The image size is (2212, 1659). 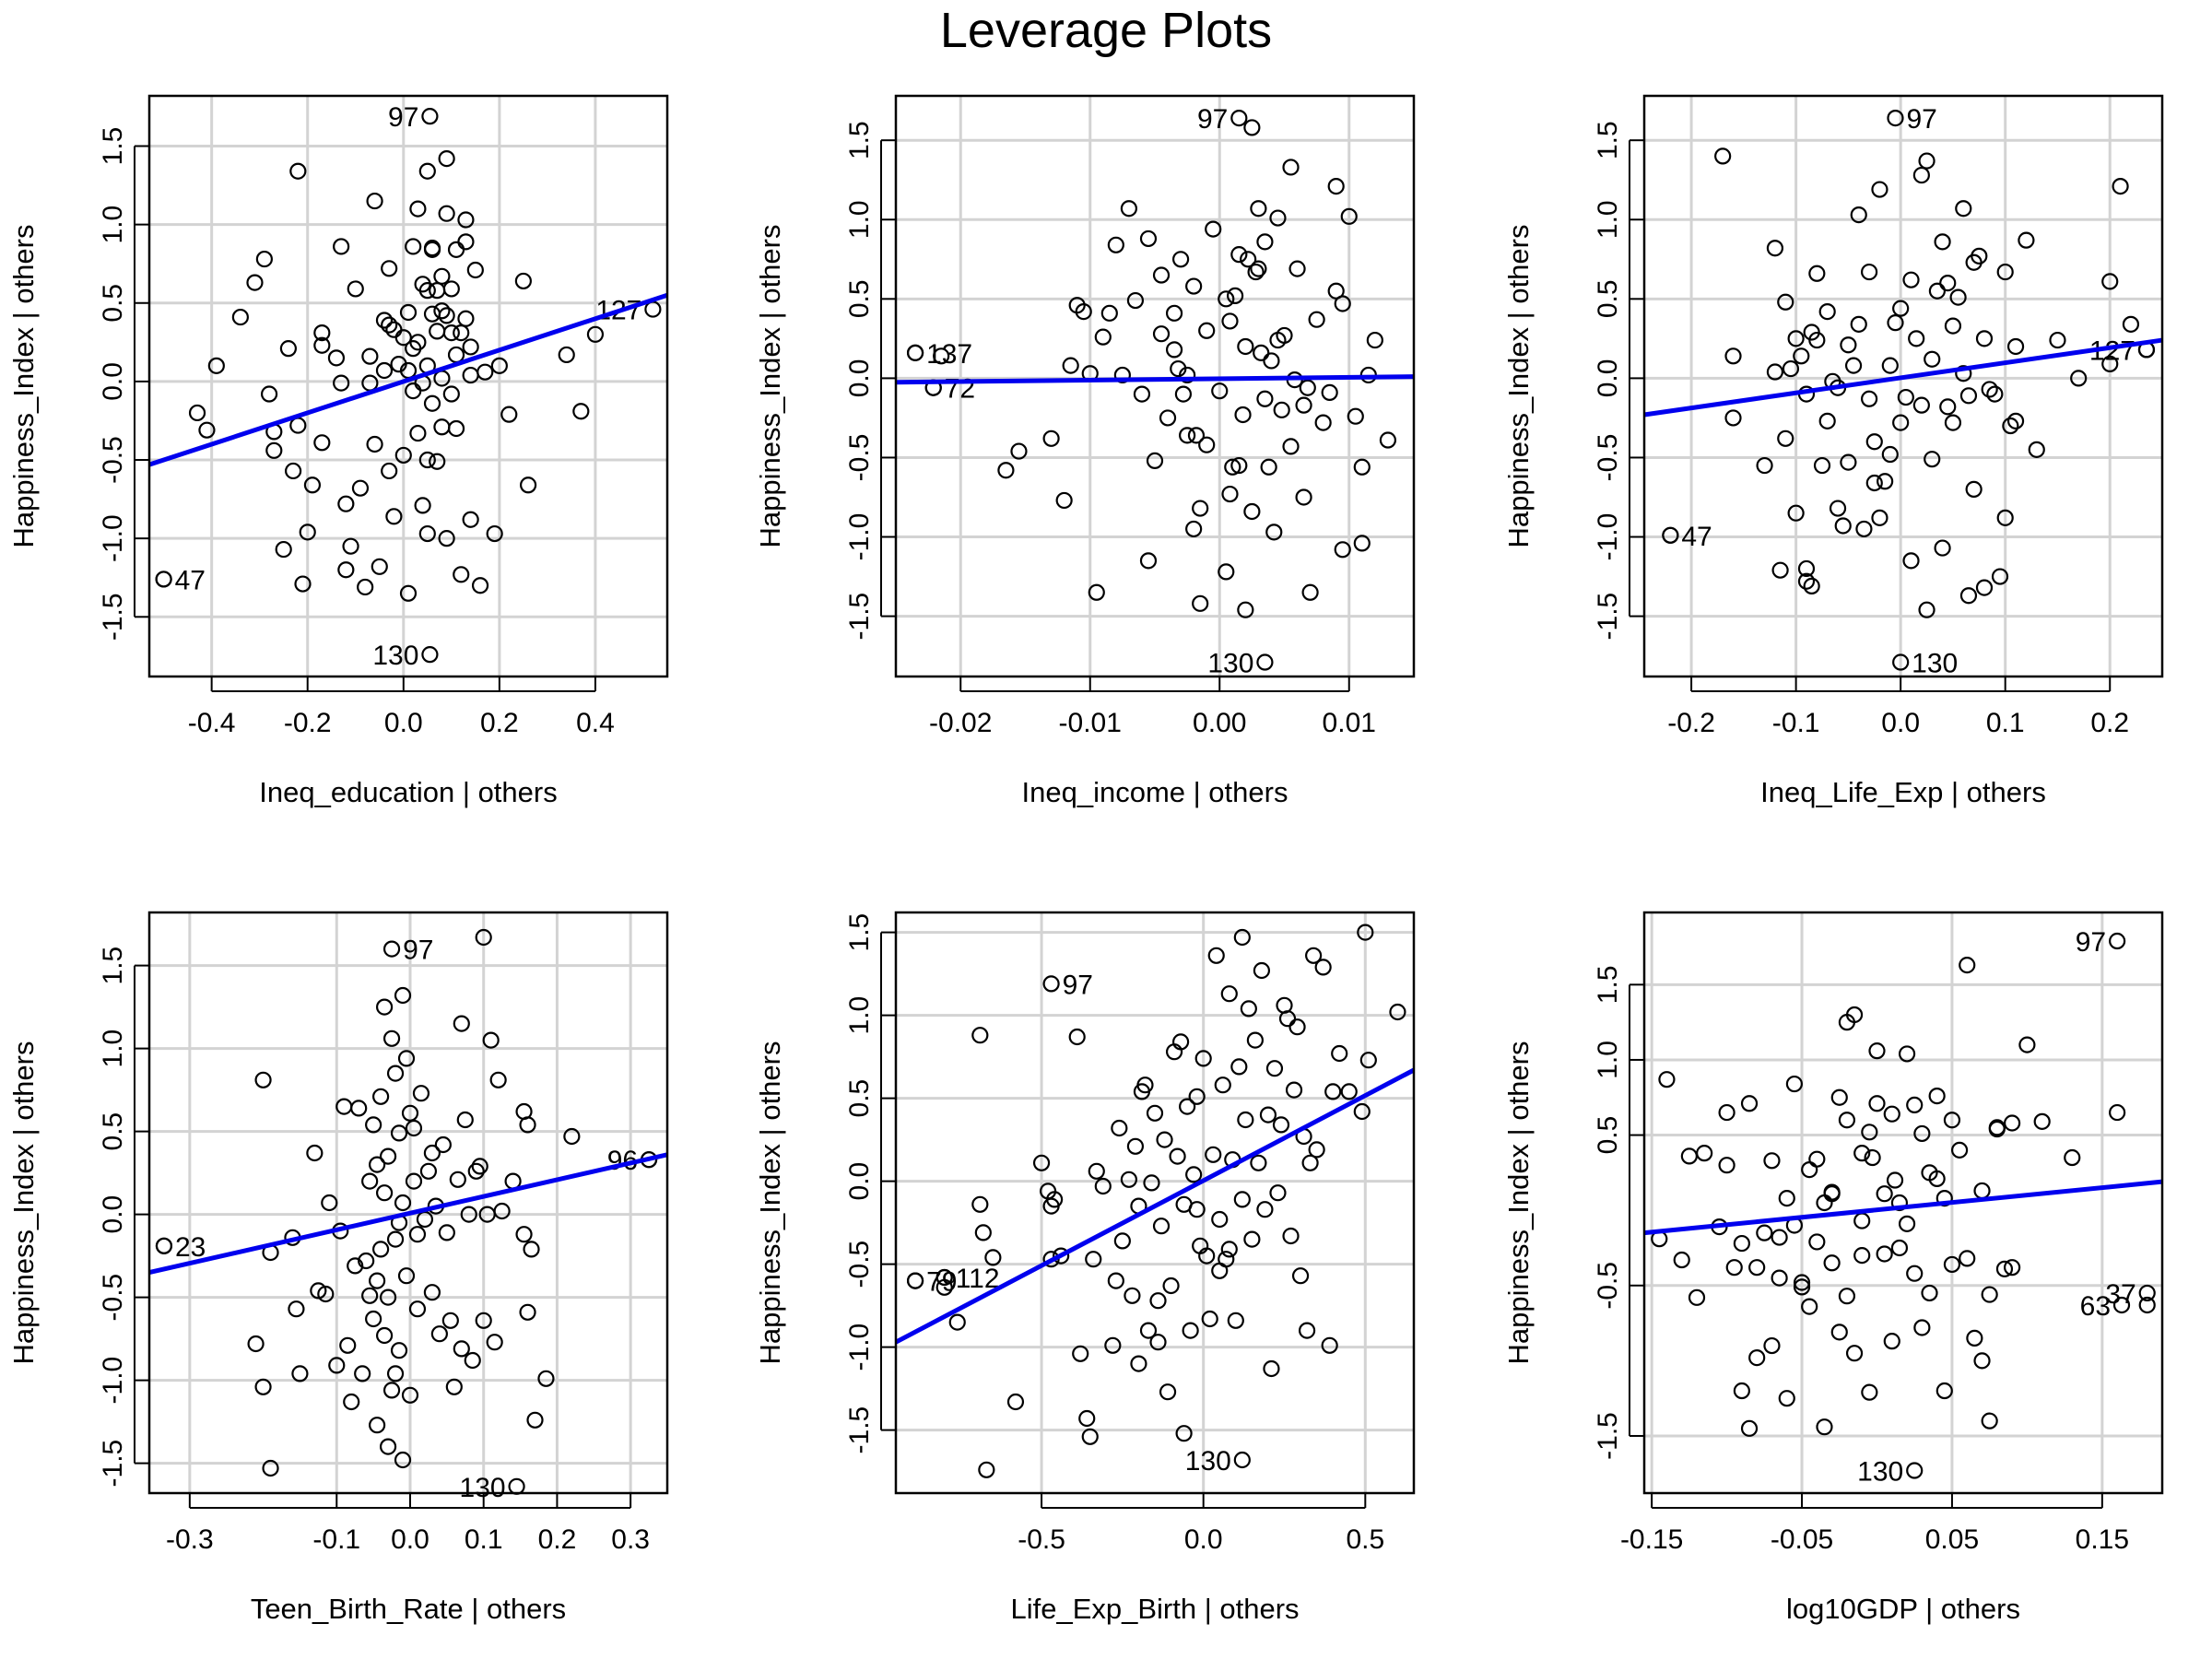 I want to click on point-label: 97, so click(x=2091, y=942).